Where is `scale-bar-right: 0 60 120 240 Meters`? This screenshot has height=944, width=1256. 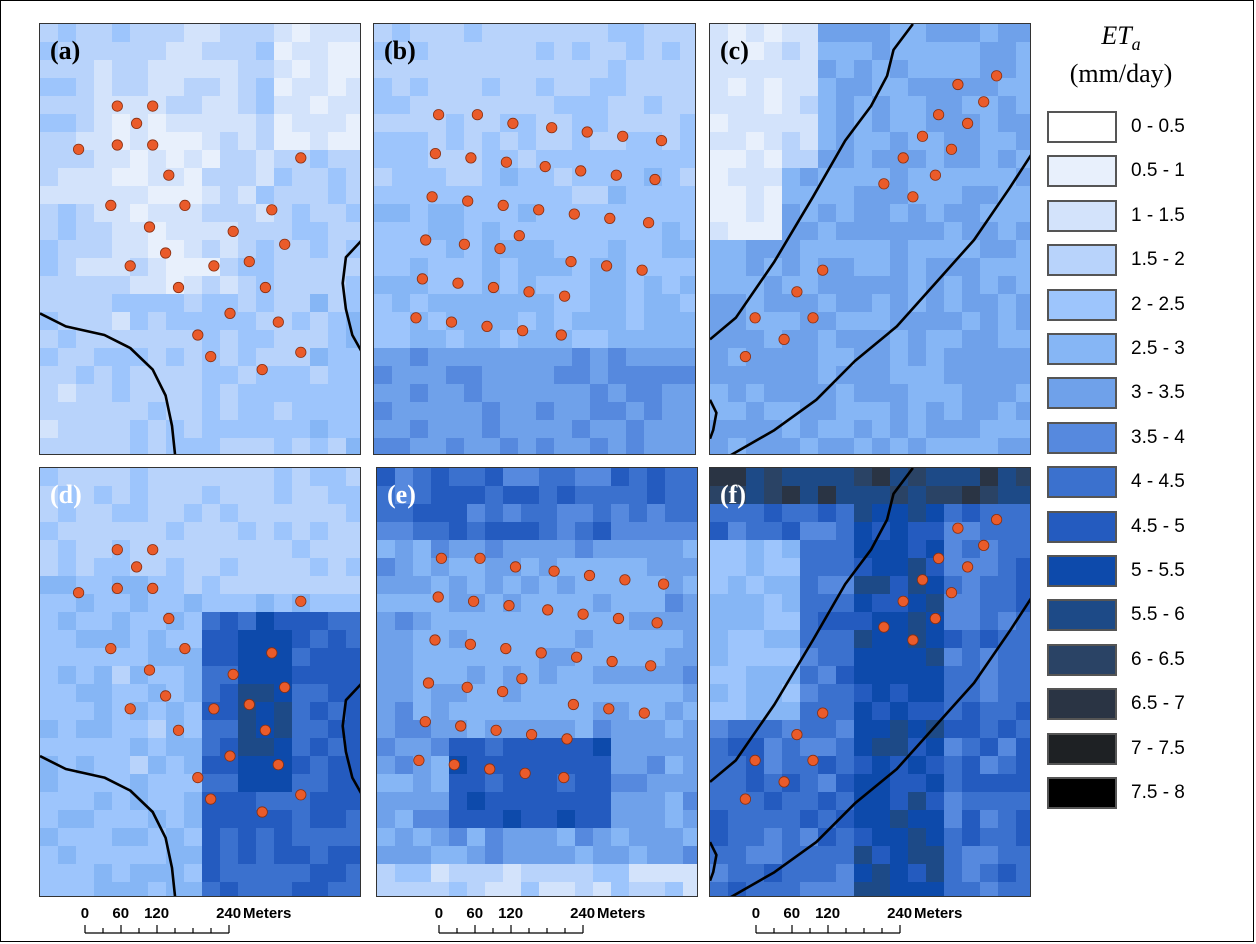
scale-bar-right: 0 60 120 240 Meters is located at coordinates (892, 922).